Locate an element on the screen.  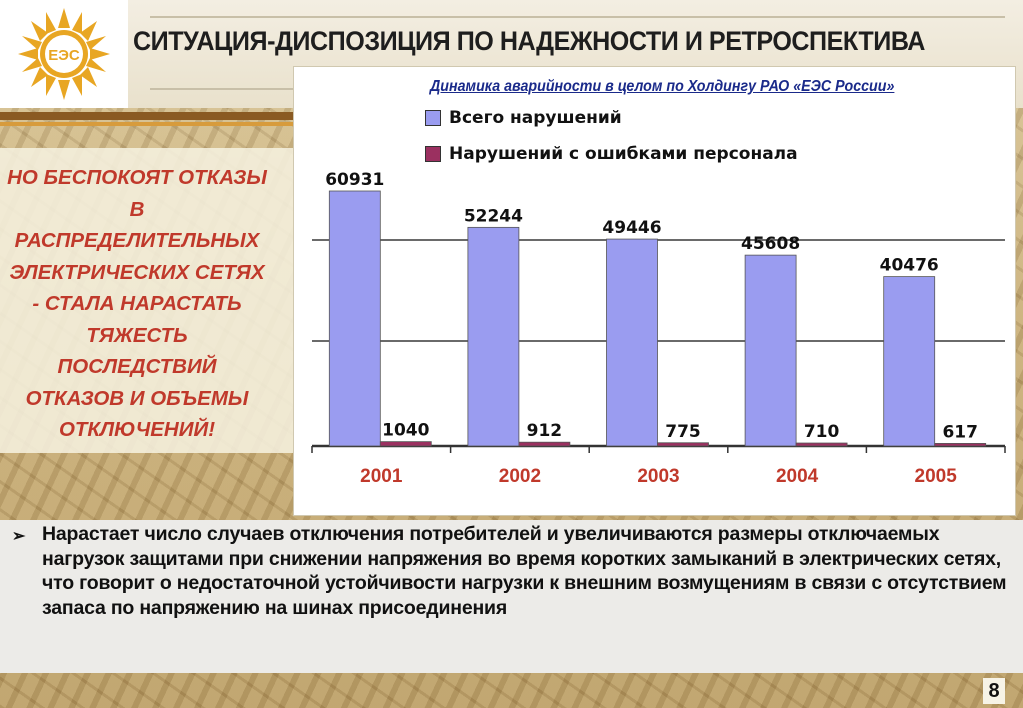
data-label-personnel-2003: 775 is located at coordinates (683, 432).